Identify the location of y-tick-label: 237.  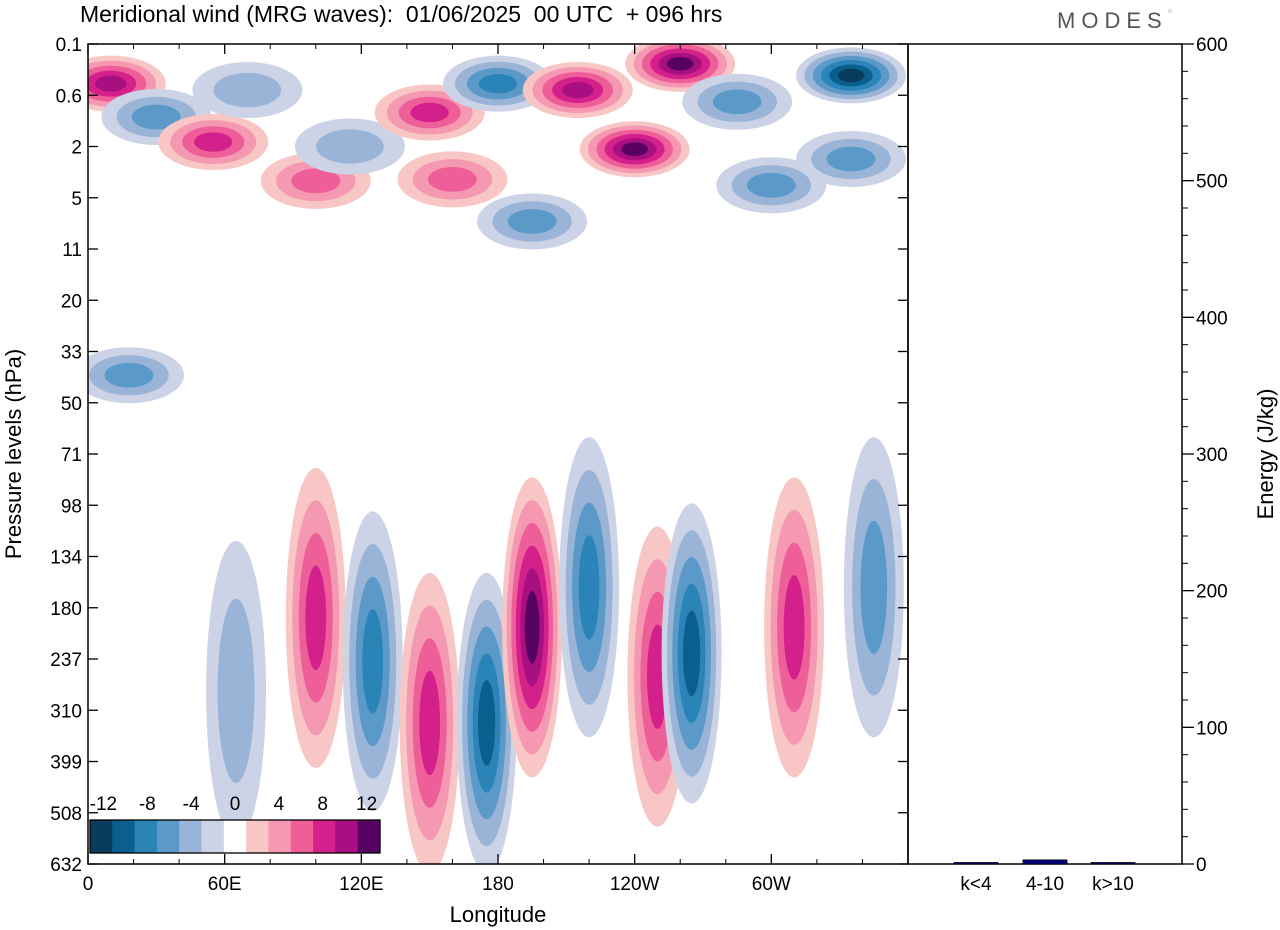
(66, 660).